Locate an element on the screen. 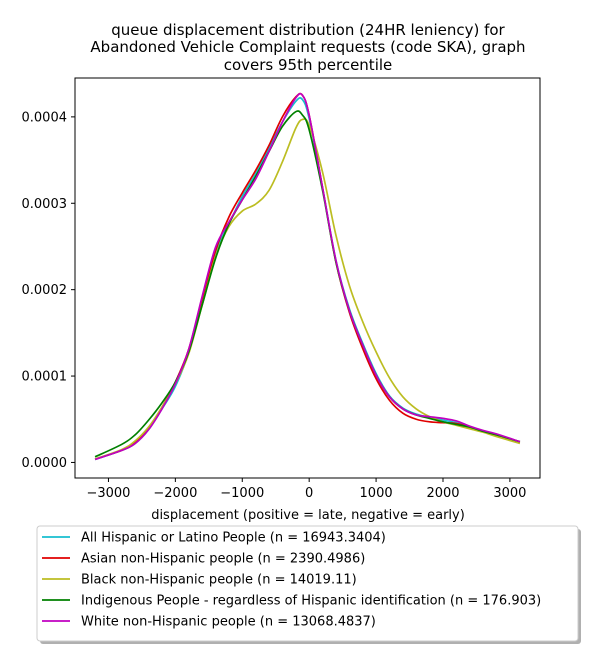  y-tick-label: 0.0002 is located at coordinates (45, 290).